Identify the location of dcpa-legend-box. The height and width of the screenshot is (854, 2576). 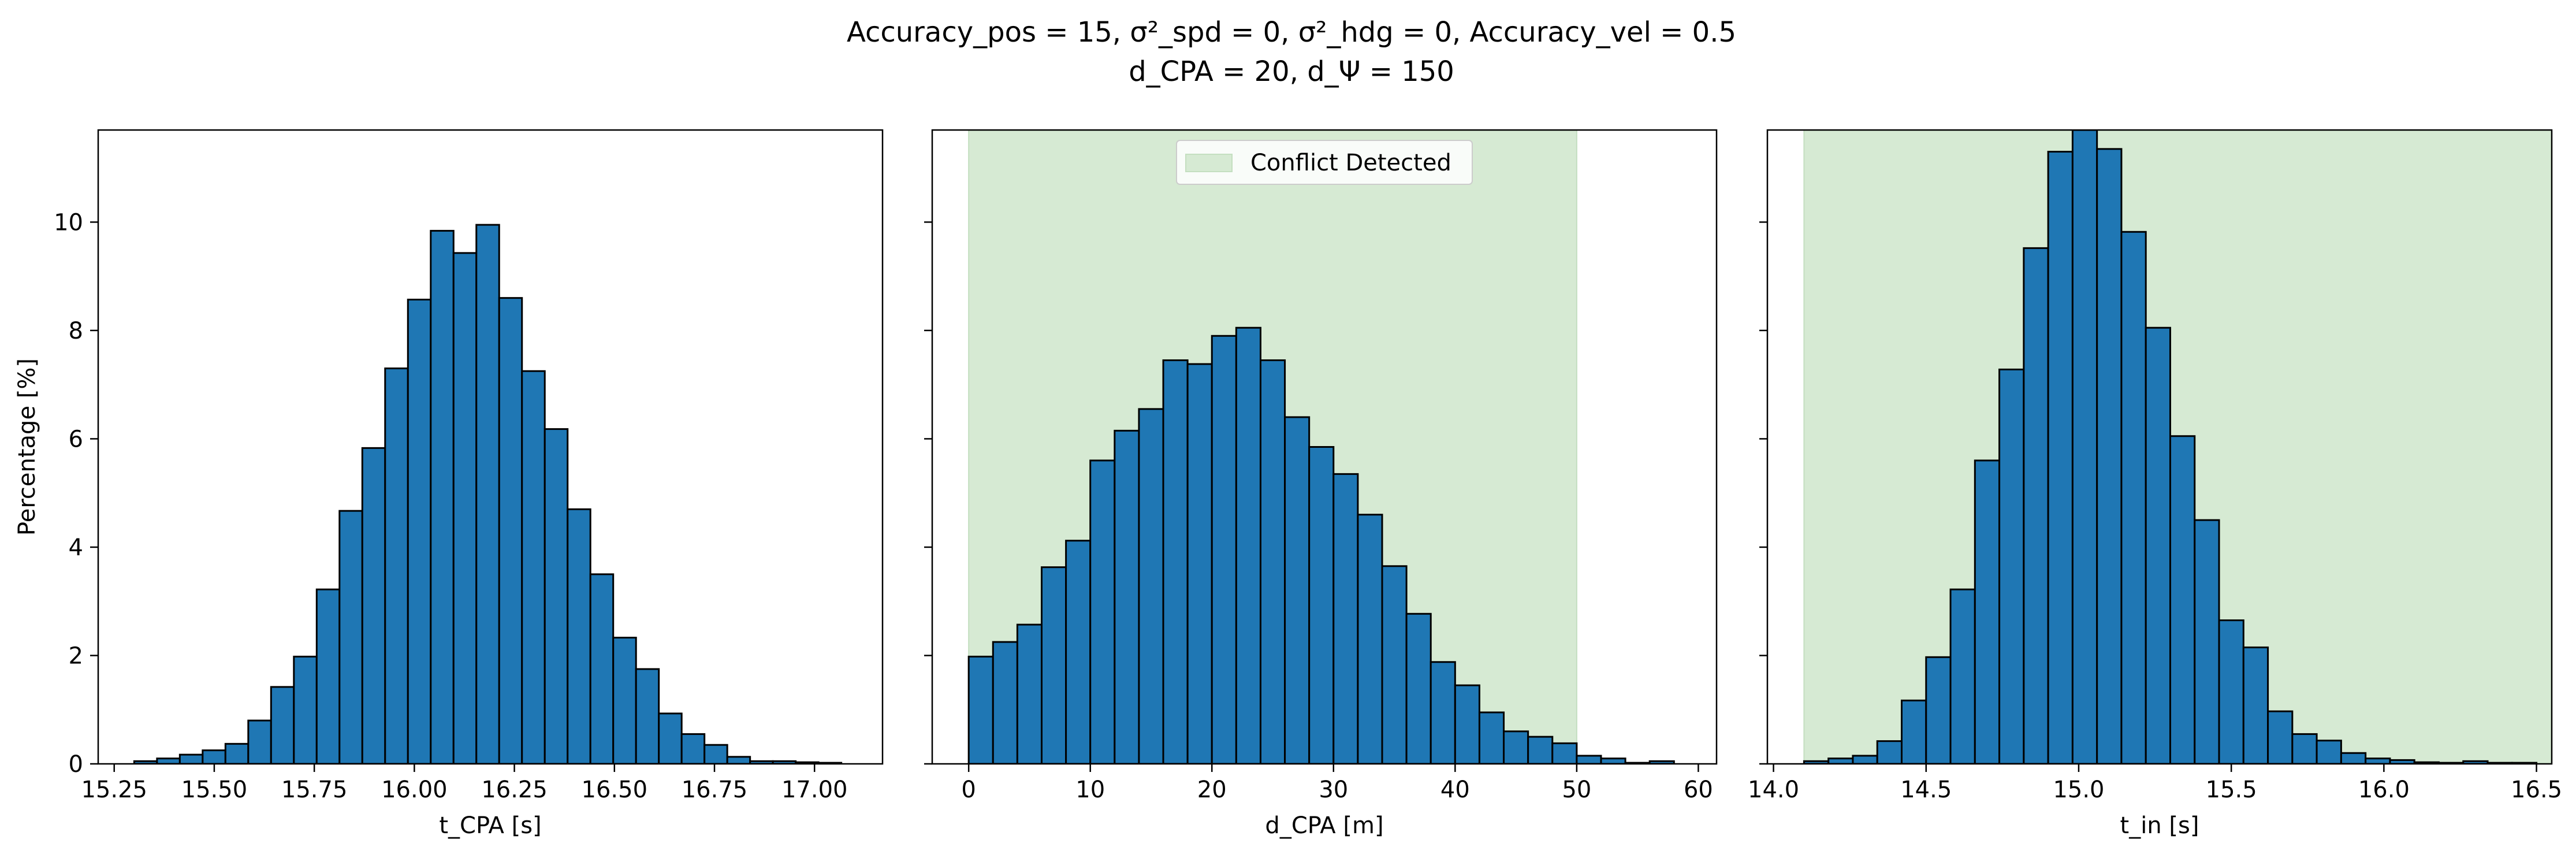
(1324, 162).